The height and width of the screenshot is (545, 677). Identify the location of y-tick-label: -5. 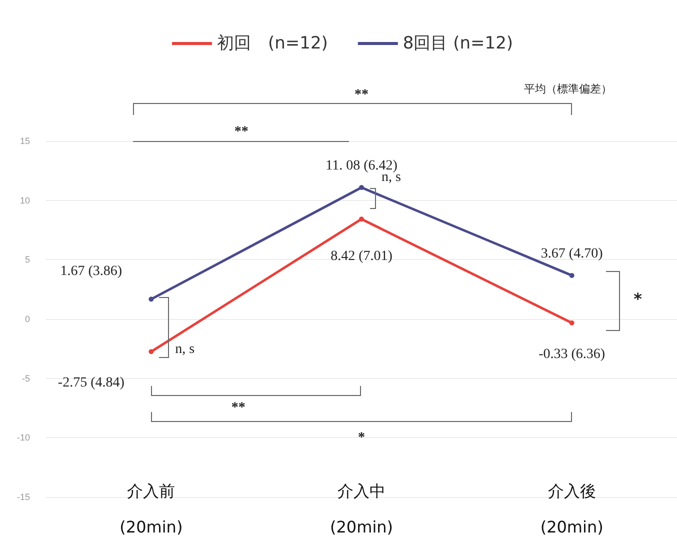
(26, 378).